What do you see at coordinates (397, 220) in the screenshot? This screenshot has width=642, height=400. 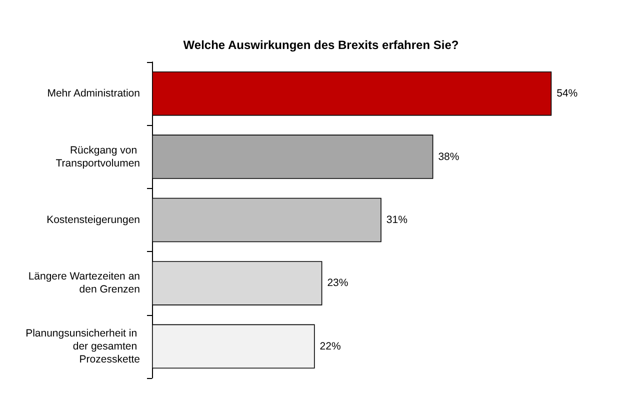 I see `data-label: 31%` at bounding box center [397, 220].